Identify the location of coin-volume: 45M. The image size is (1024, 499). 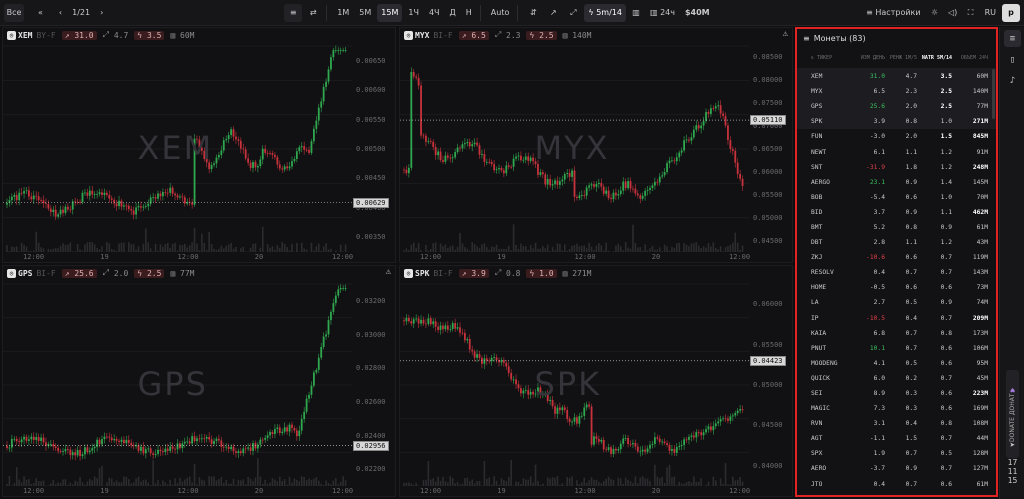
(972, 378).